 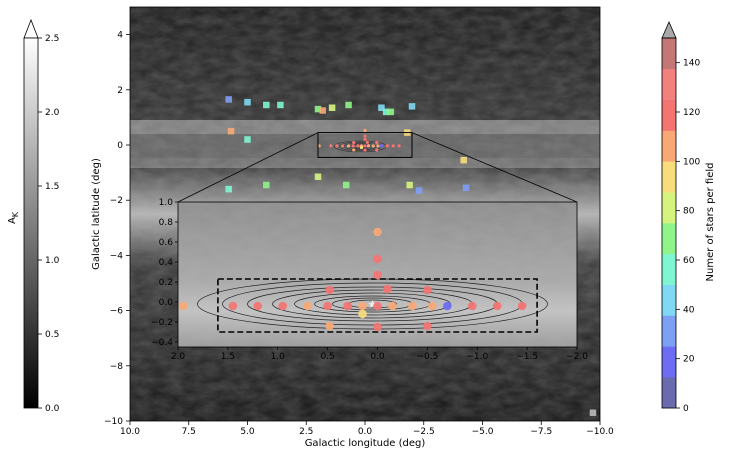 I want to click on main-y-tick-label: 2, so click(x=120, y=91).